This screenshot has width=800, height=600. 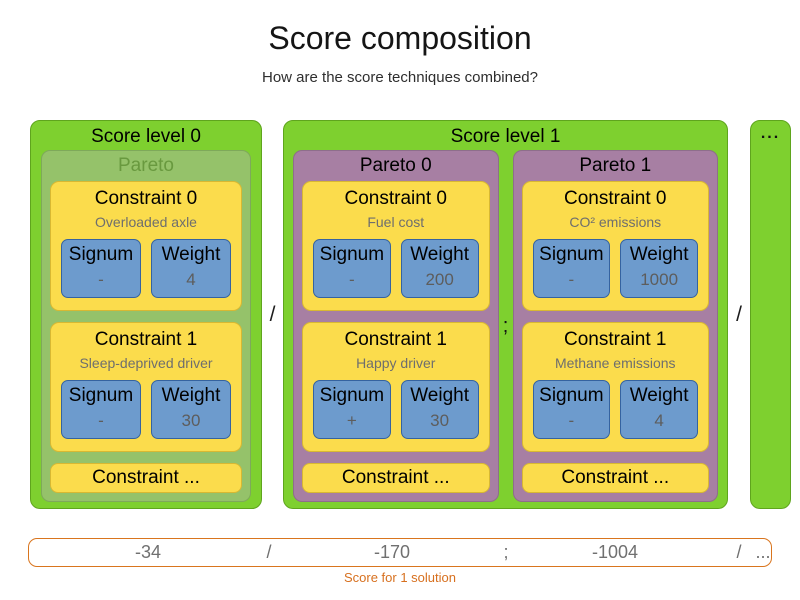 I want to click on weight-value: 1000, so click(x=659, y=279).